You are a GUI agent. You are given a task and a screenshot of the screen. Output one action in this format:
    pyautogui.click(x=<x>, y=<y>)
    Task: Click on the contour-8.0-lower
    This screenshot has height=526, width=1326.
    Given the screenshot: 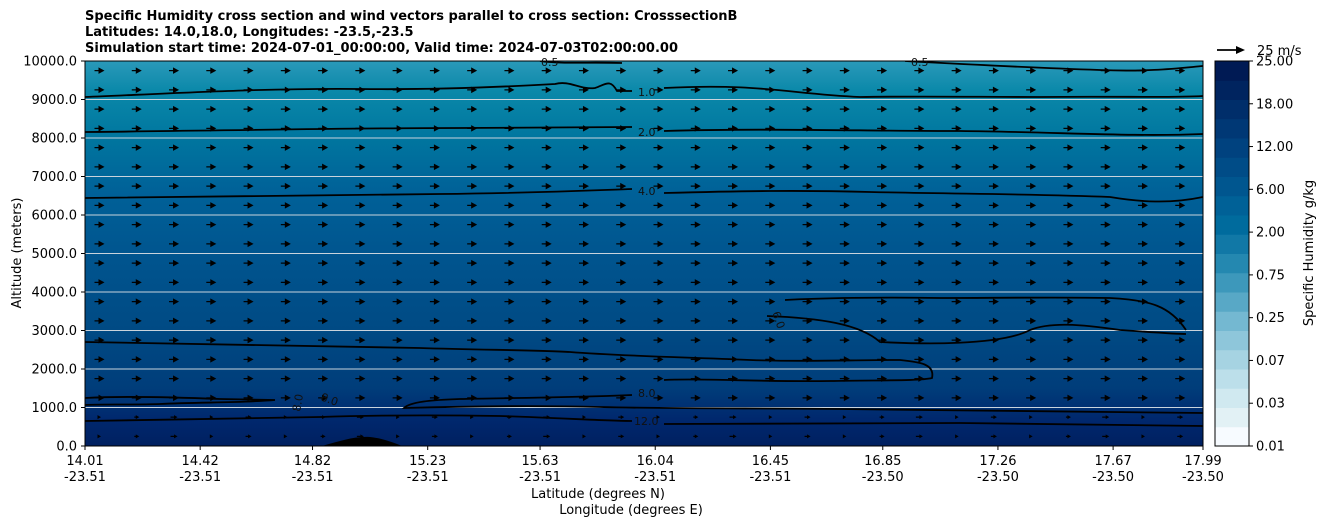 What is the action you would take?
    pyautogui.click(x=802, y=404)
    